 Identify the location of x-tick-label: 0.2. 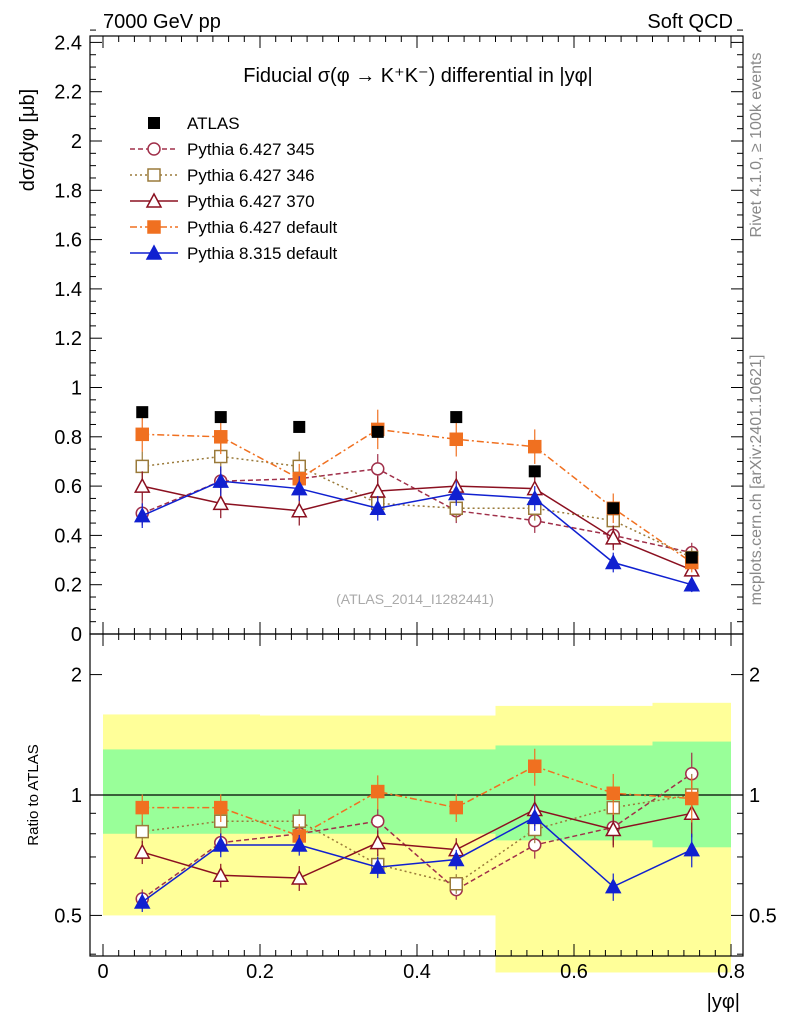
(260, 972).